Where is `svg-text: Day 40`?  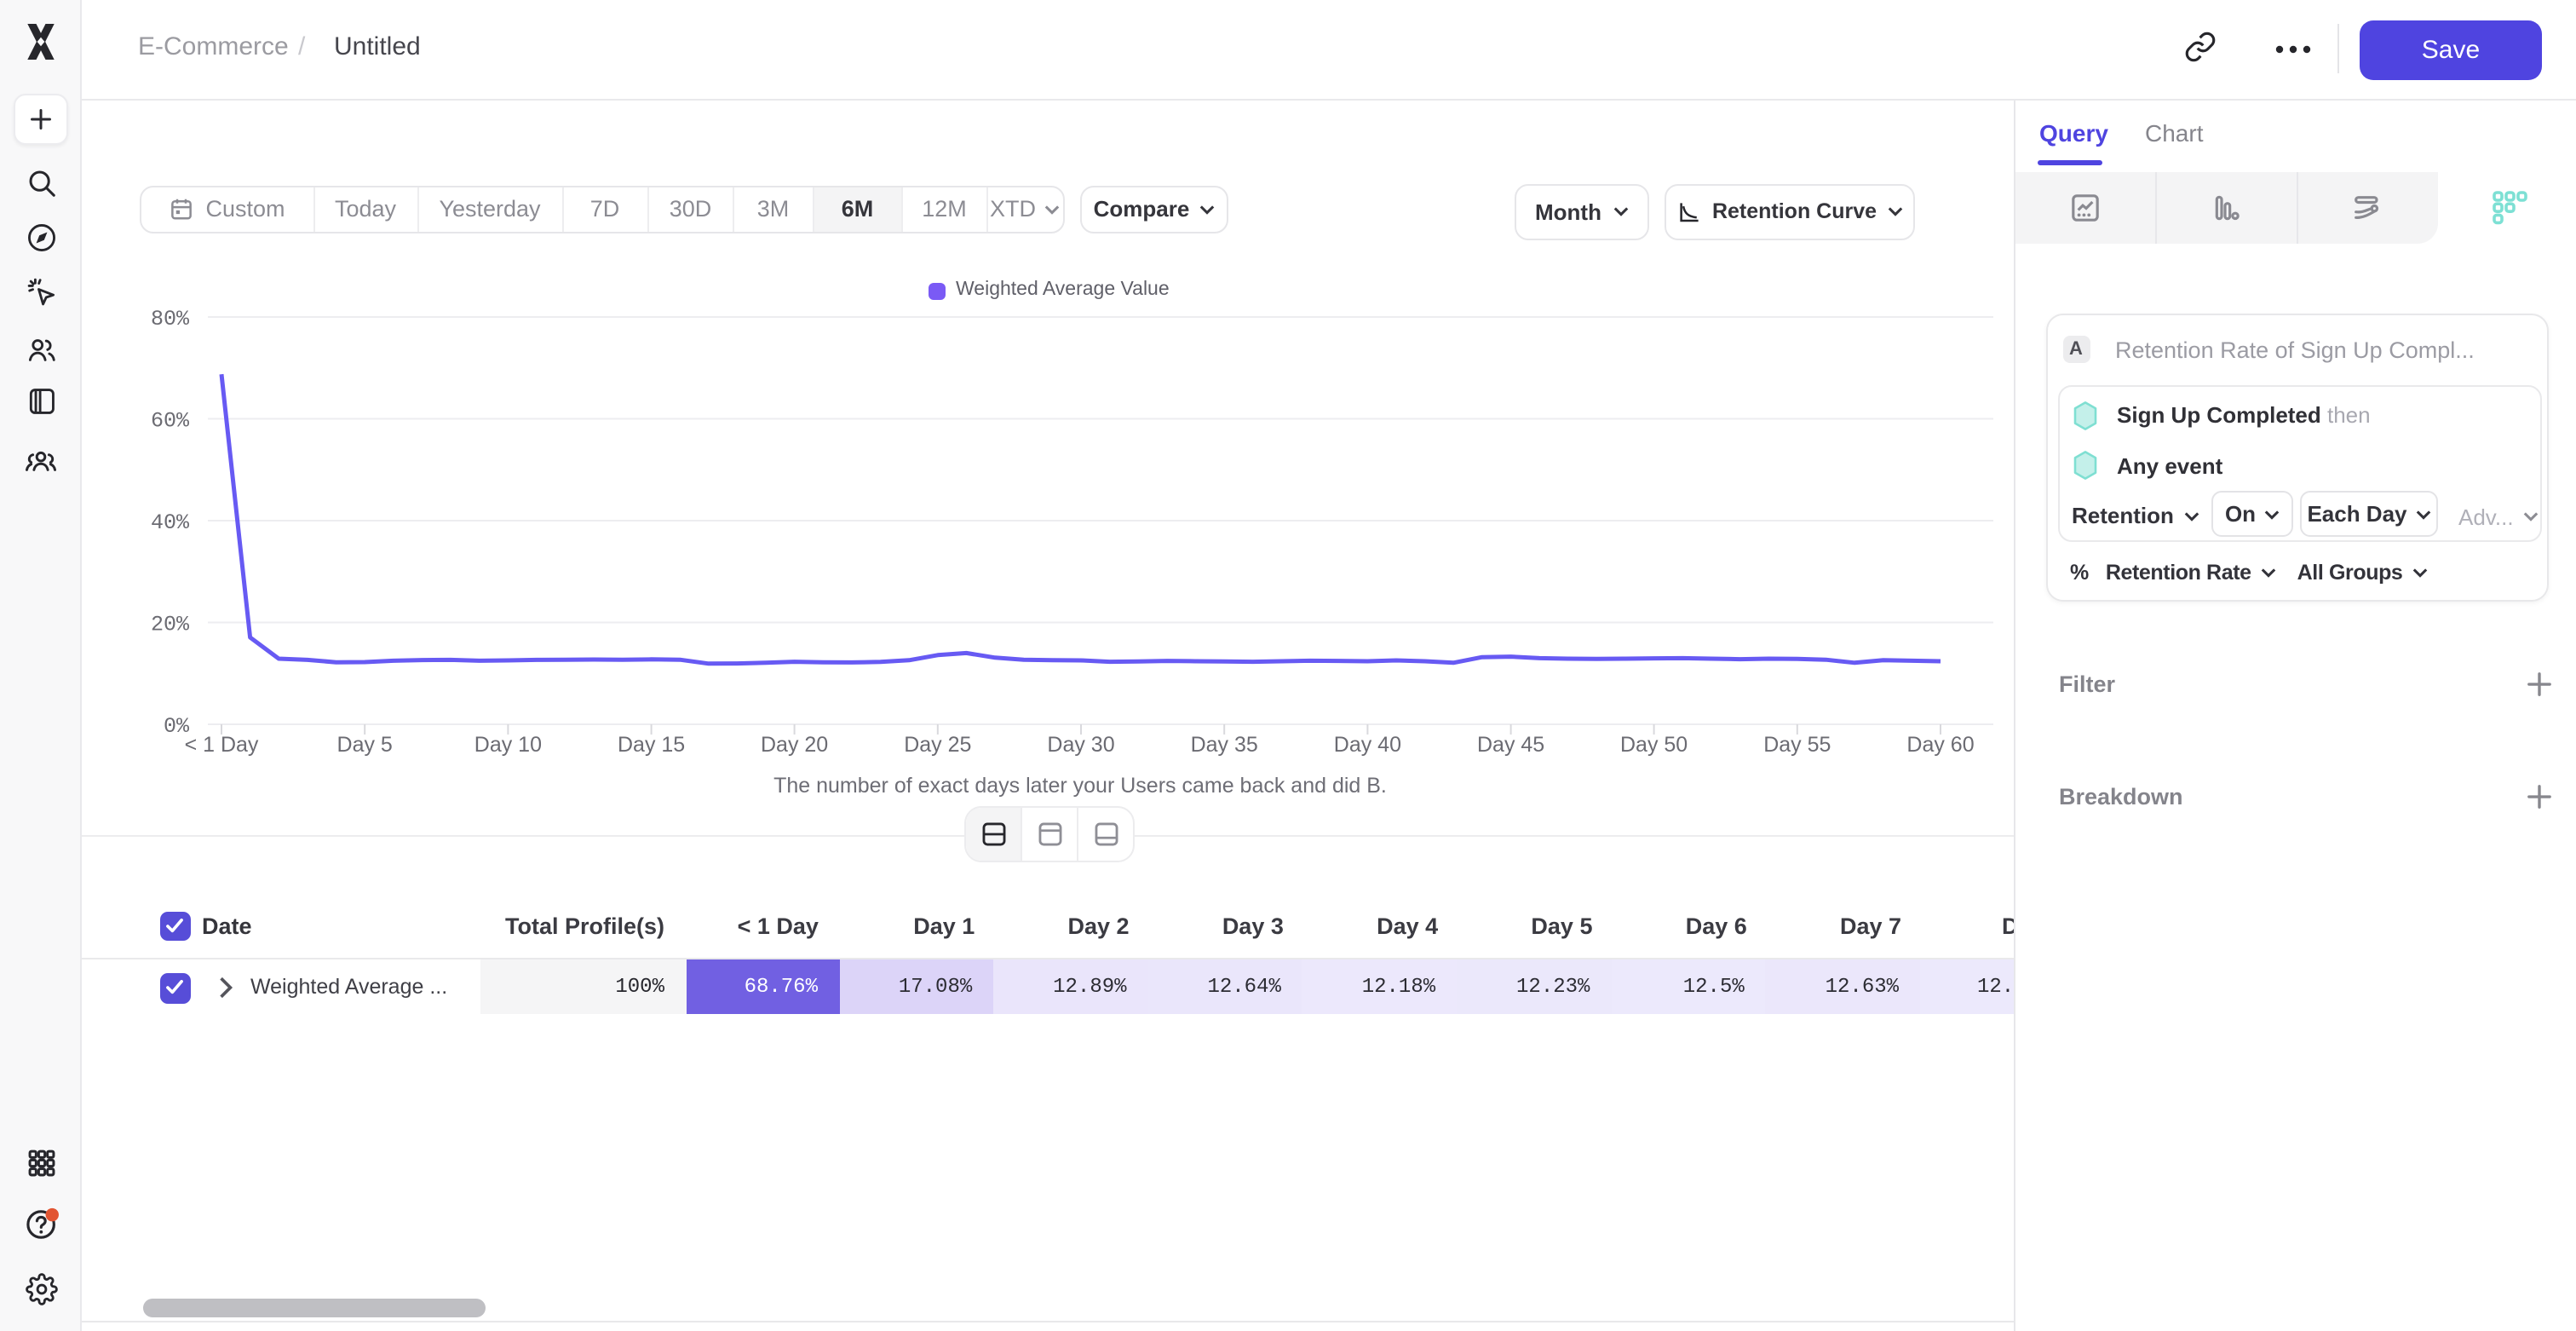 svg-text: Day 40 is located at coordinates (1368, 745).